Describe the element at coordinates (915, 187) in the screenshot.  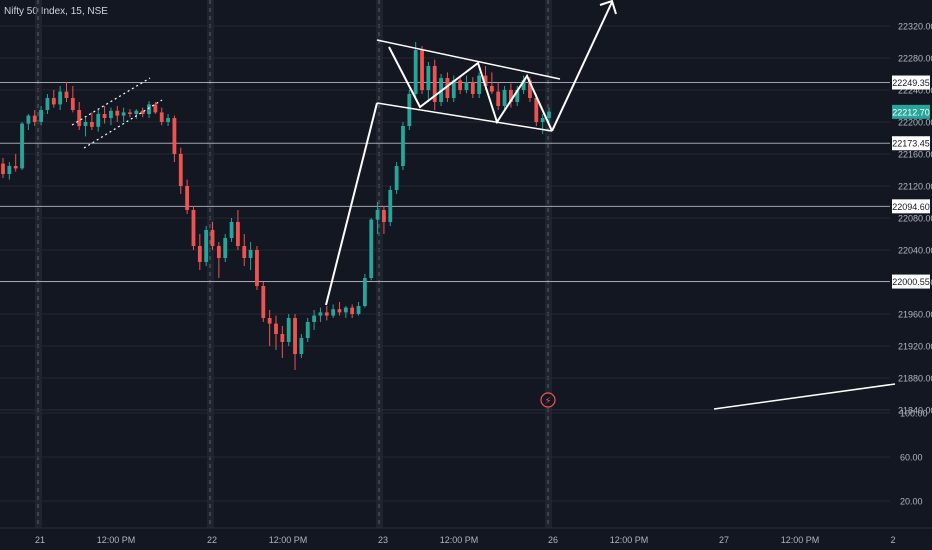
I see `price-tick-label: 22120.00` at that location.